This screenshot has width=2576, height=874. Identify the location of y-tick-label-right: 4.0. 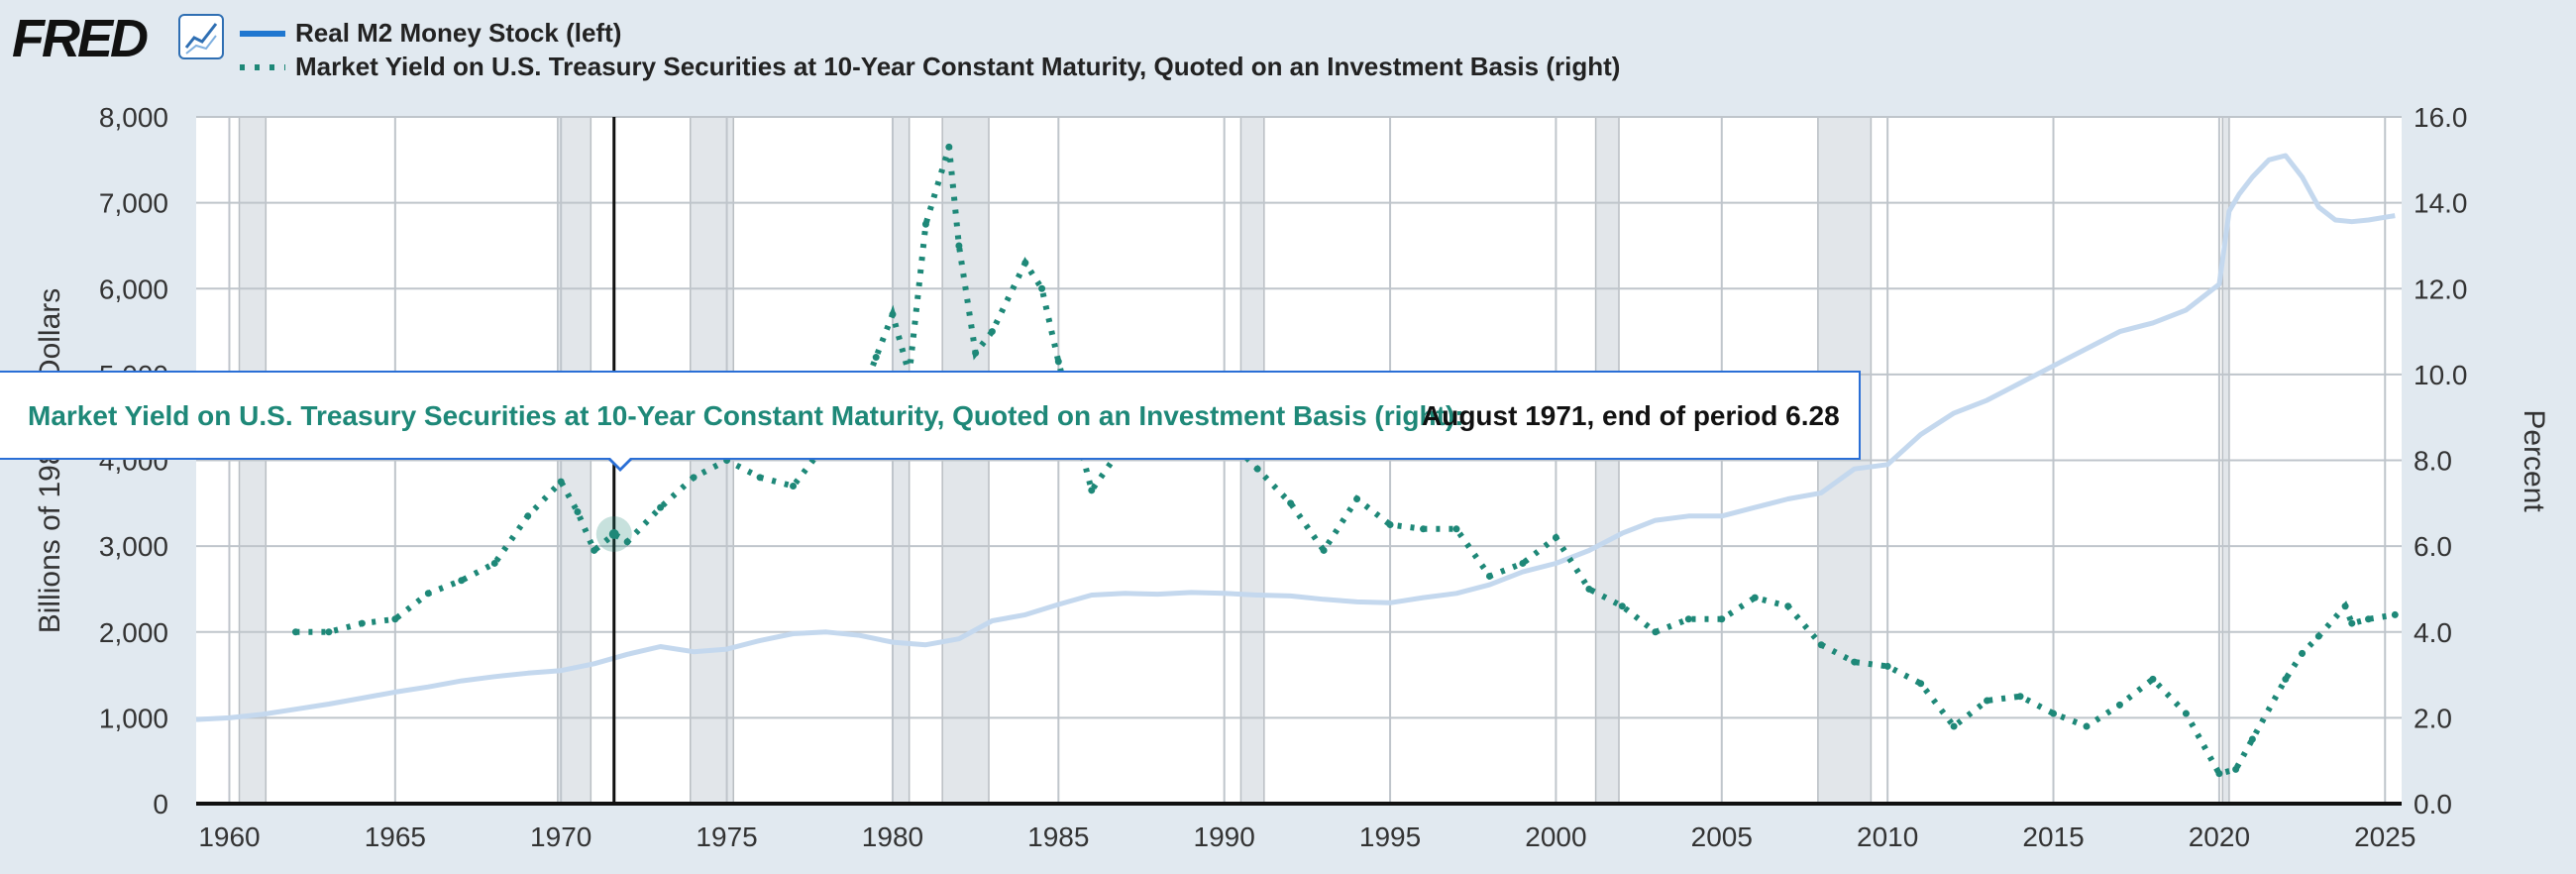
(2433, 632).